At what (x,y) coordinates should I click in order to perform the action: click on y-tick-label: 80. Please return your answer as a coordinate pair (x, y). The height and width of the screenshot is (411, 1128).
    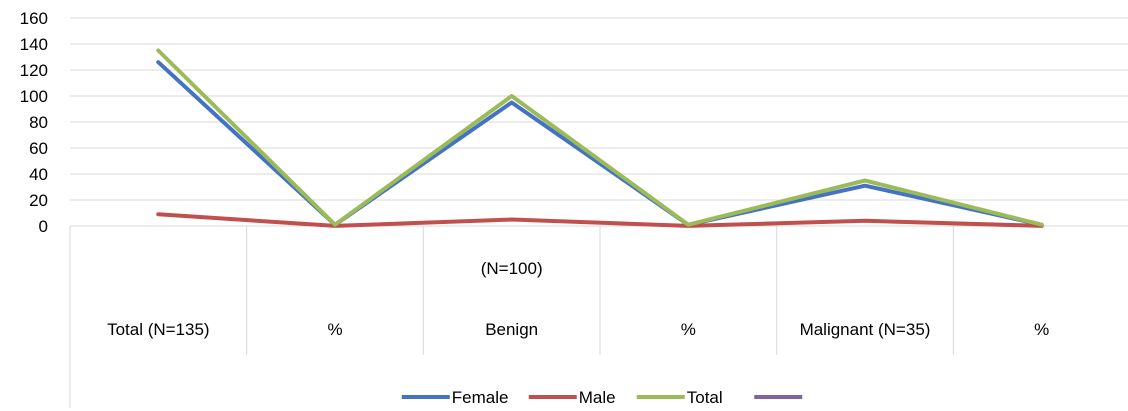
    Looking at the image, I should click on (38, 122).